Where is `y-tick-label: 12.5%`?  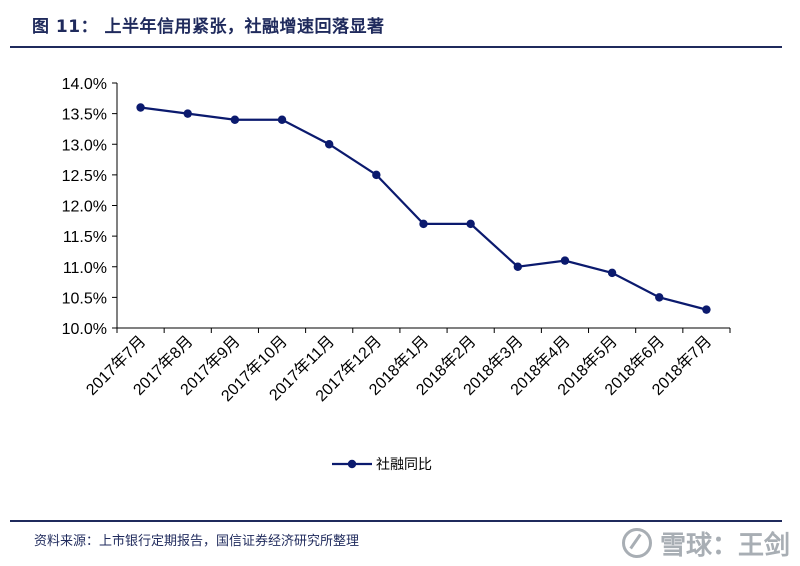 y-tick-label: 12.5% is located at coordinates (84, 176).